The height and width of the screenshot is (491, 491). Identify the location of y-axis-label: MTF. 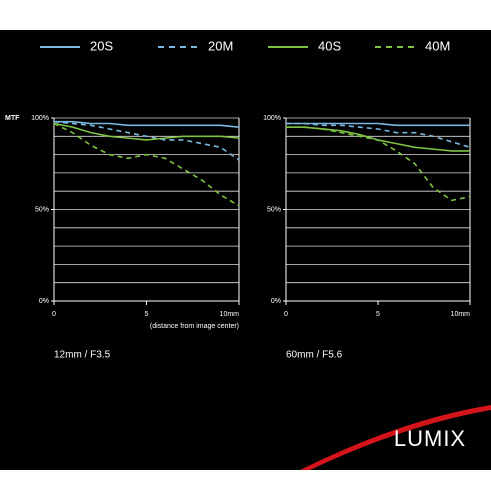
(12, 118).